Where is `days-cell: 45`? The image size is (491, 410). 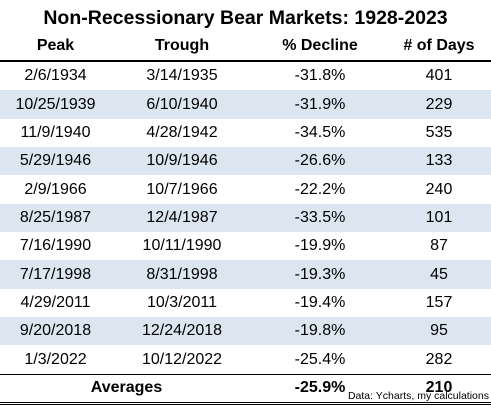
days-cell: 45 is located at coordinates (439, 274).